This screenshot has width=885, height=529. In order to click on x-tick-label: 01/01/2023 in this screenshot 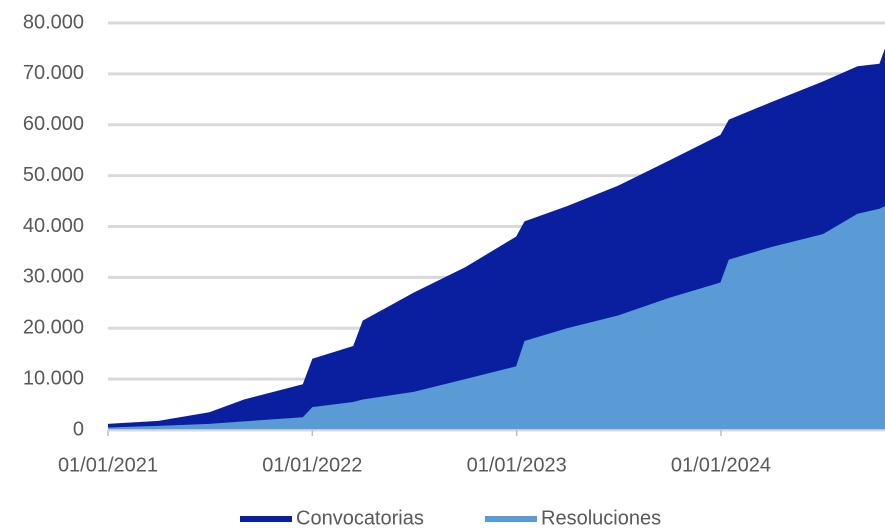, I will do `click(517, 465)`.